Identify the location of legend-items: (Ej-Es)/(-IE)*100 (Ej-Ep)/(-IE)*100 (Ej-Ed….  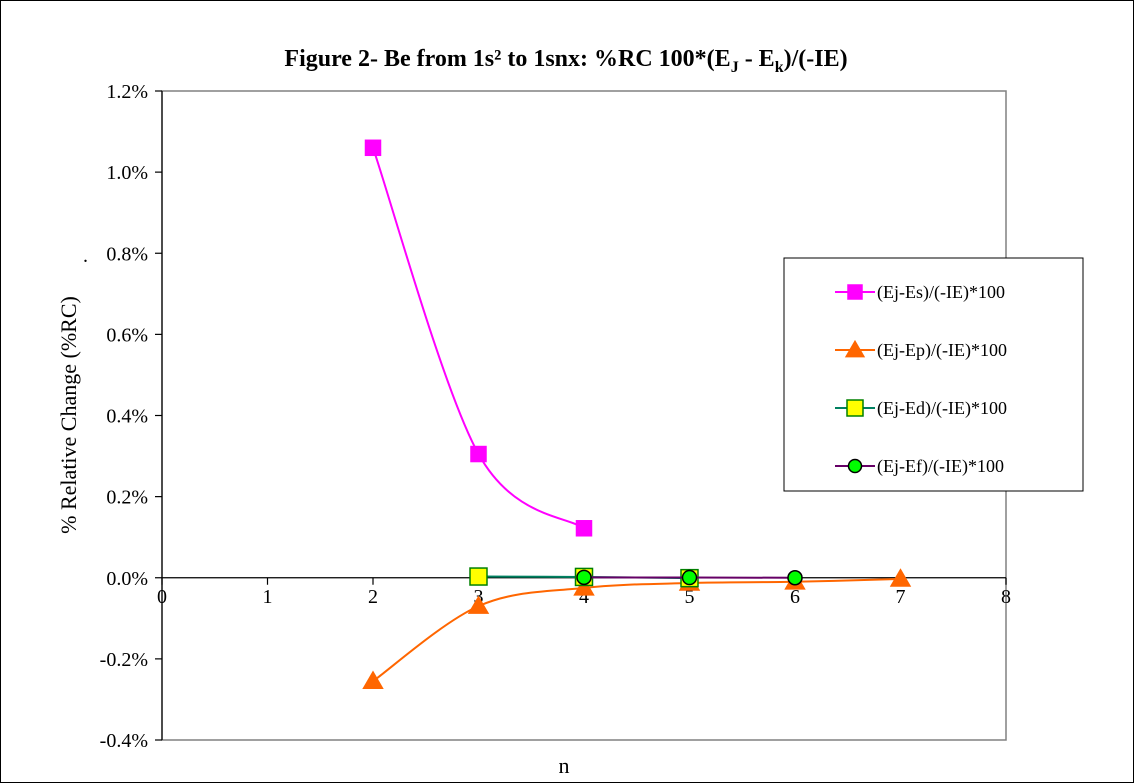
(921, 379).